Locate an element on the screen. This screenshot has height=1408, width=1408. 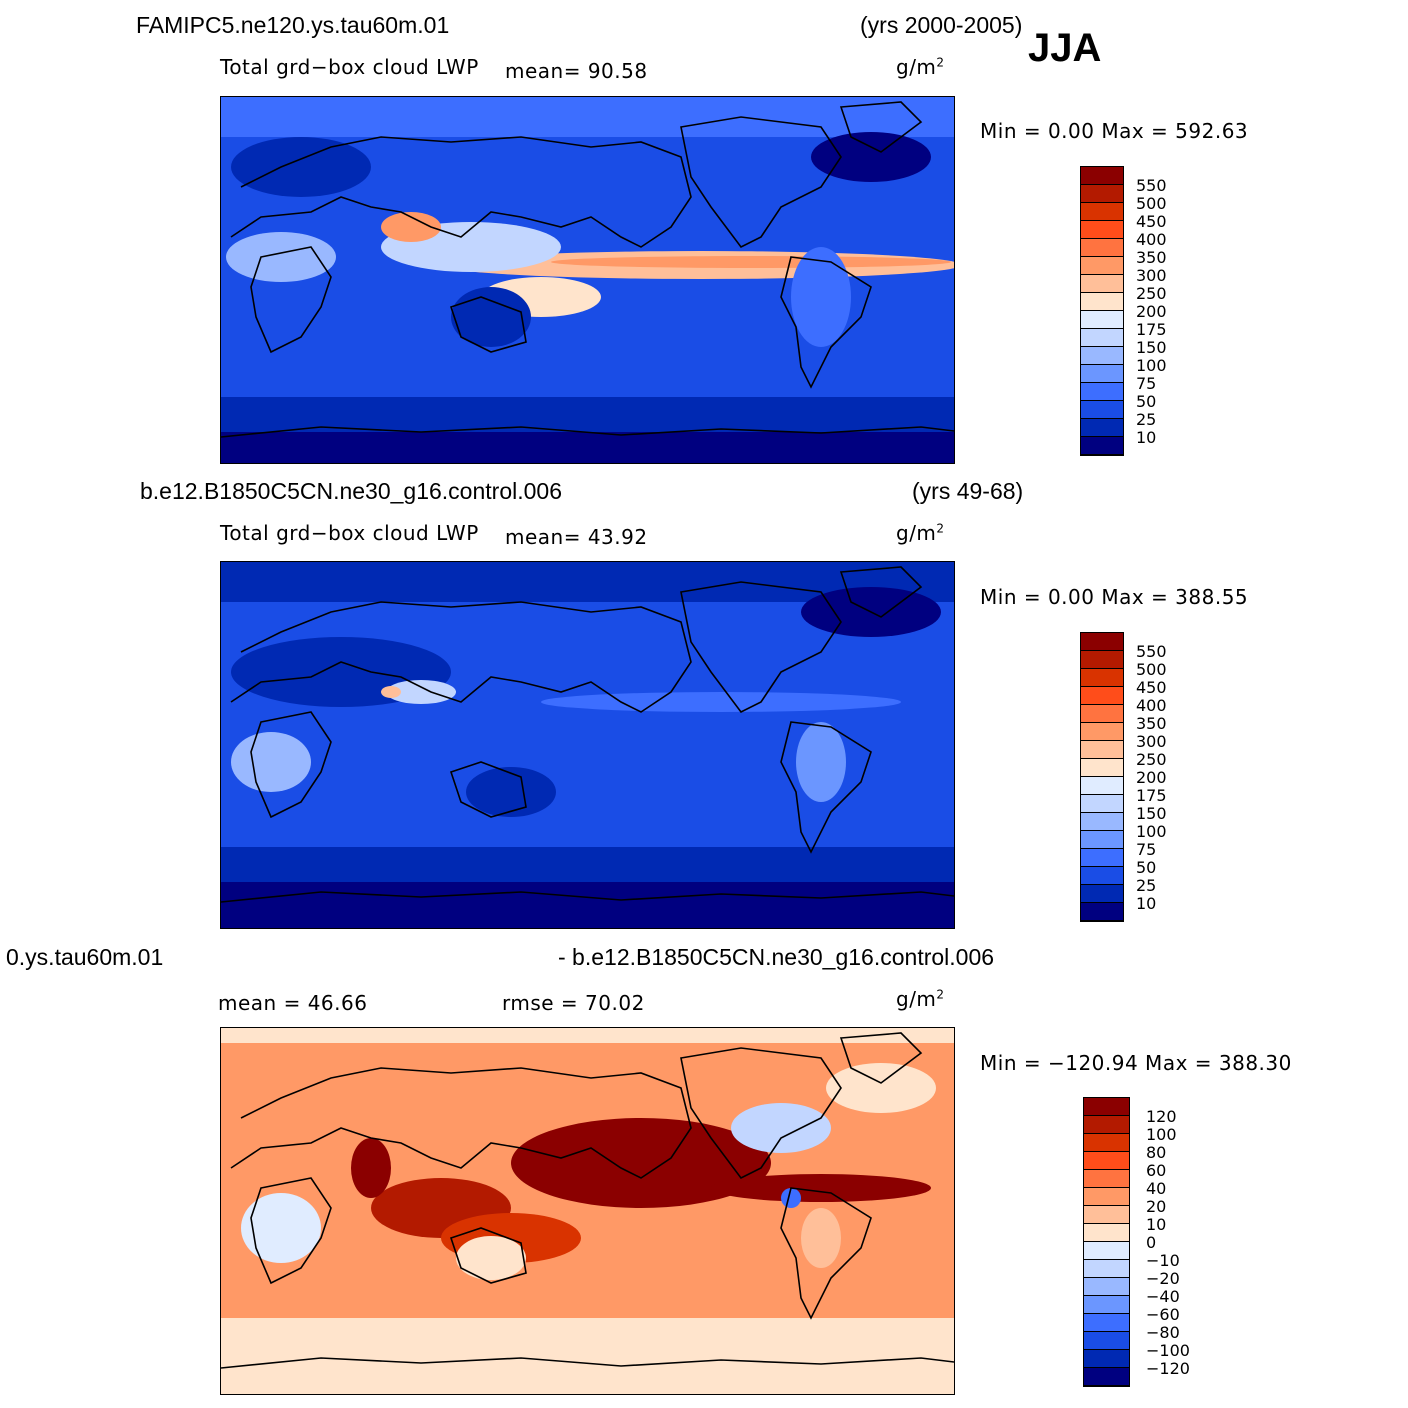
years-label: (yrs 2000-2005) is located at coordinates (941, 25).